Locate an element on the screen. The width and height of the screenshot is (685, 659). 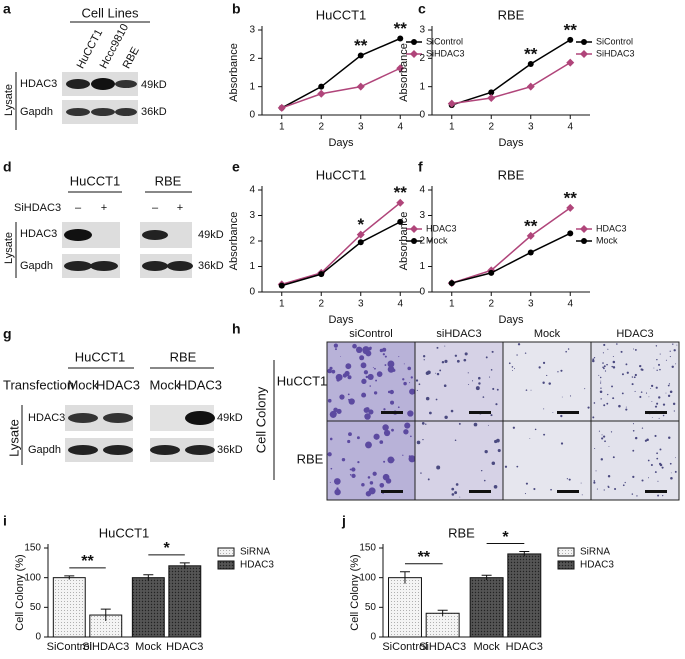
y-axis-label: Cell Colony (%) is located at coordinates (355, 592).